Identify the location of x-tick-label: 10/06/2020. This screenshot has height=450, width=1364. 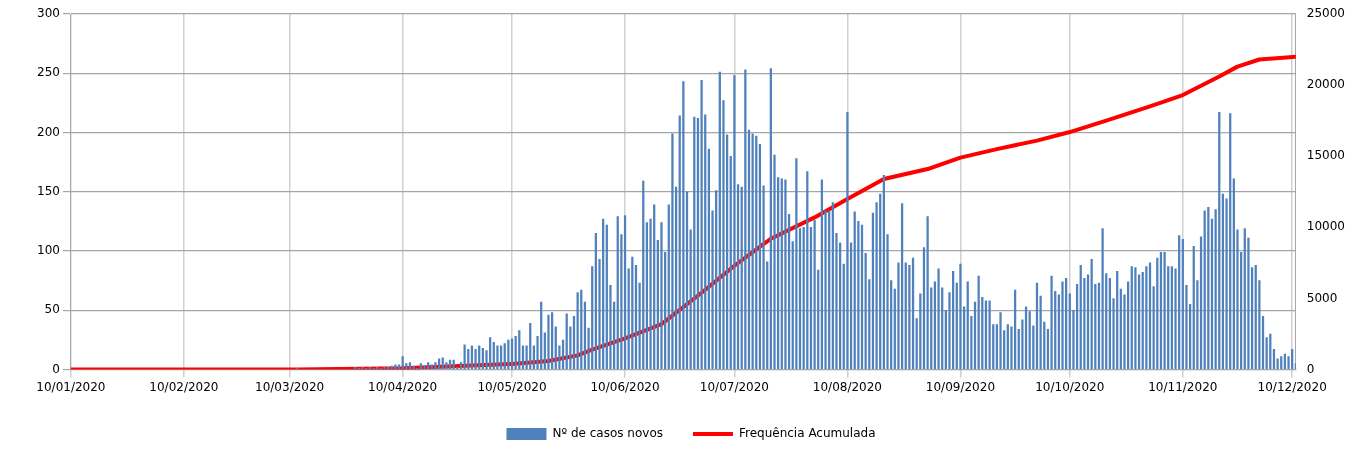
(625, 386).